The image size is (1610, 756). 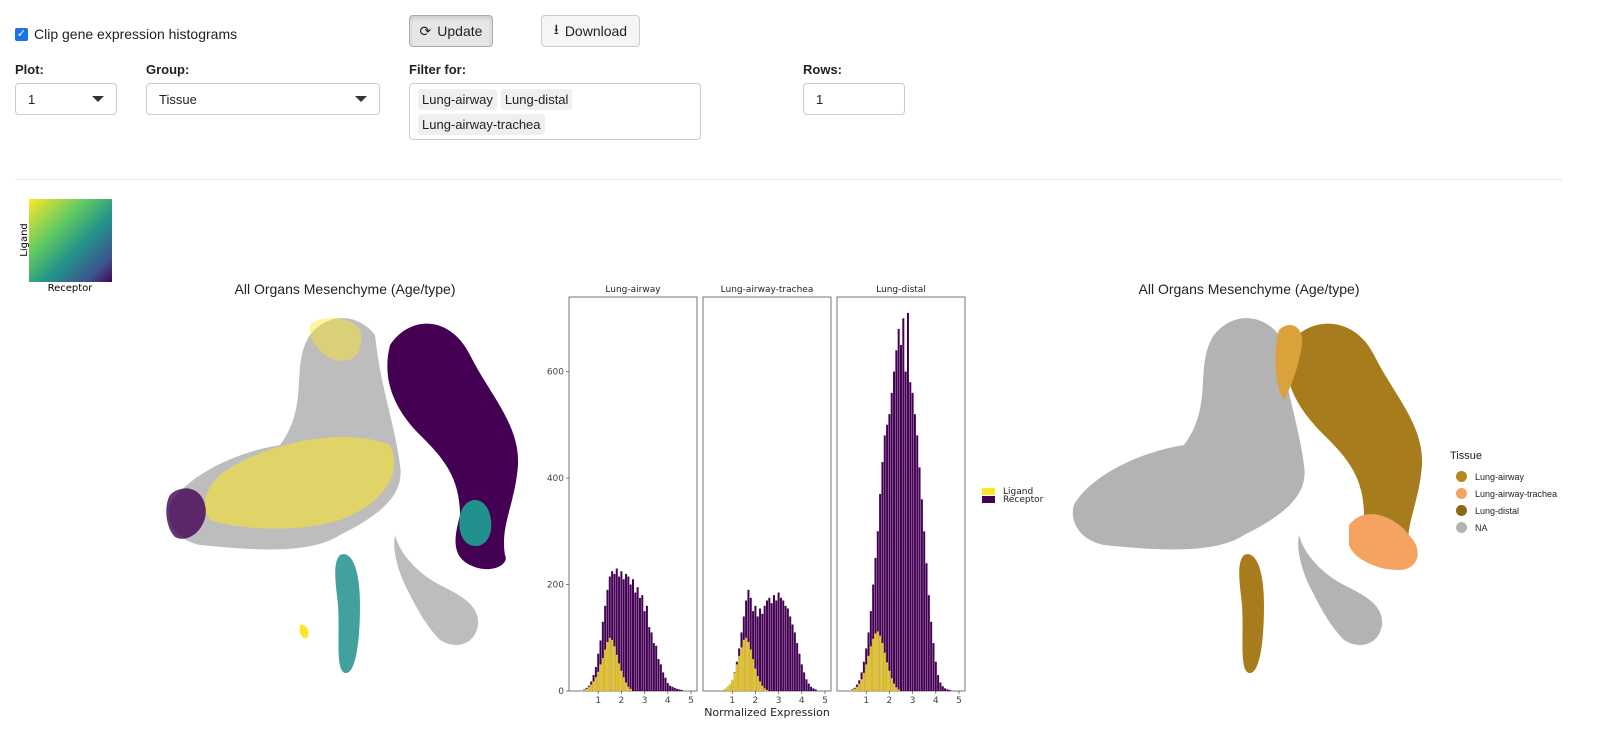 What do you see at coordinates (1497, 510) in the screenshot?
I see `legend-label: Lung-distal` at bounding box center [1497, 510].